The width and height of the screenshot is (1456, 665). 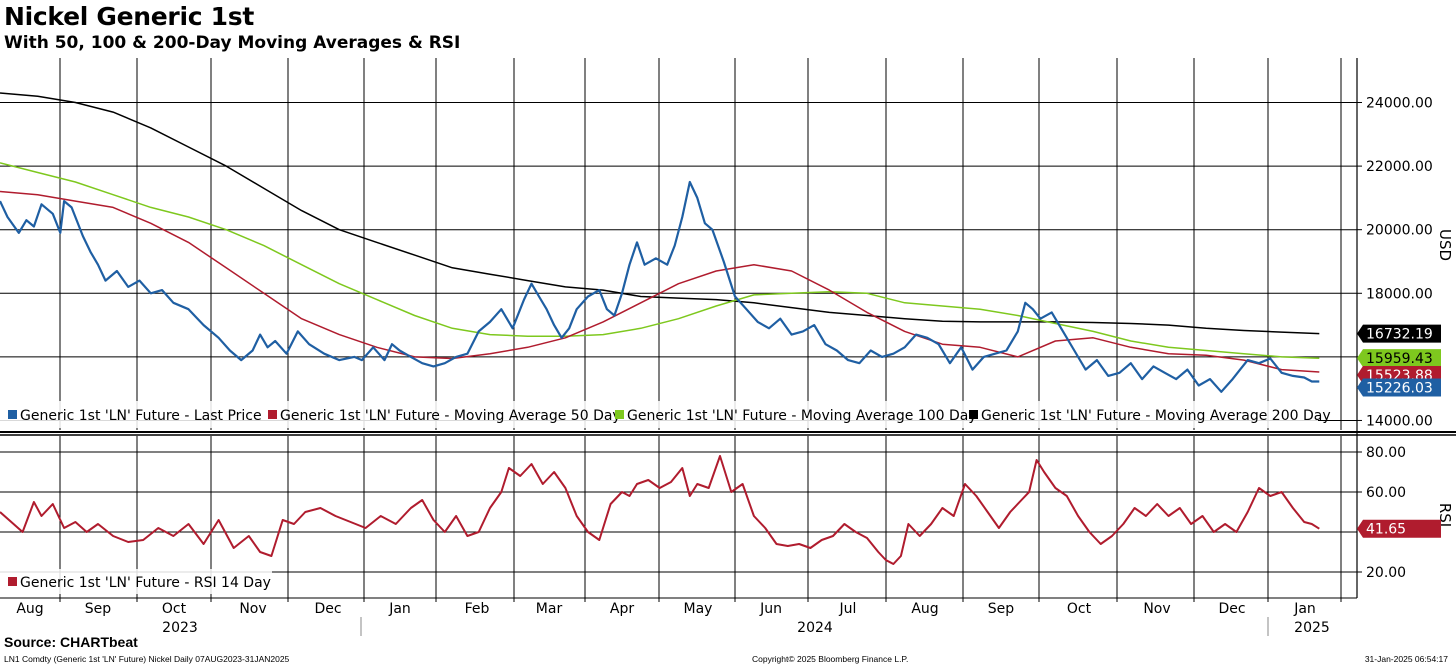 I want to click on legend-label-last_price: Generic 1st 'LN' Future - Last Price, so click(x=141, y=416).